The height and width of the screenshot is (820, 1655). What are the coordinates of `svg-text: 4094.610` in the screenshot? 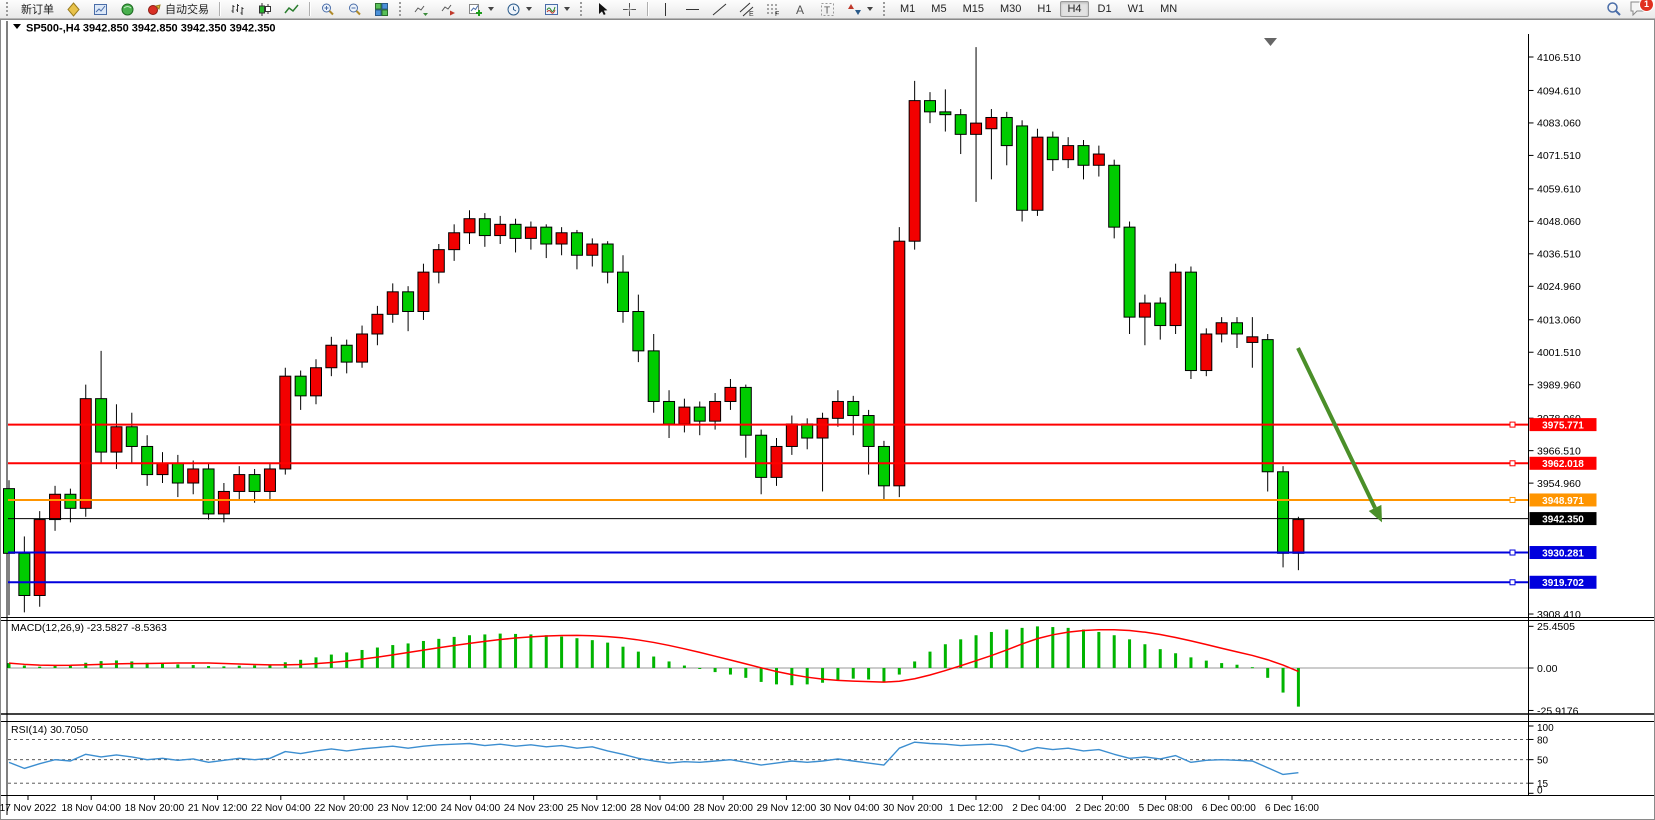 It's located at (1559, 91).